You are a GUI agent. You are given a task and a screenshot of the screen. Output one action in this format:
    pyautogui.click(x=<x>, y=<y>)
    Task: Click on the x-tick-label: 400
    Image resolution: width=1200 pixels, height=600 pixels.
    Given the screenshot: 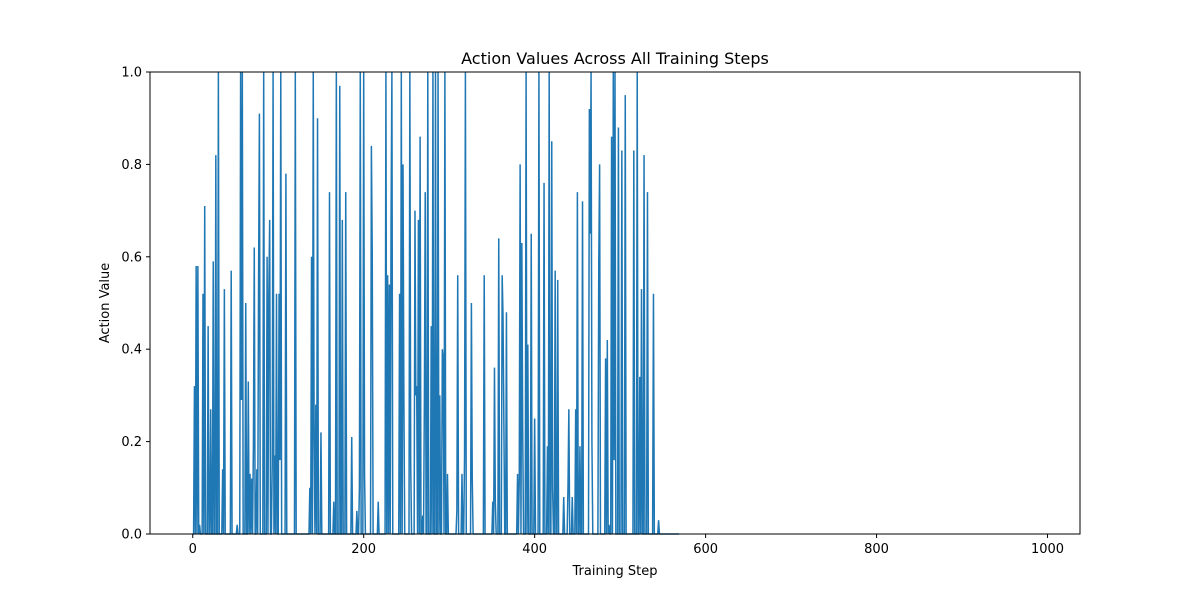 What is the action you would take?
    pyautogui.click(x=534, y=549)
    